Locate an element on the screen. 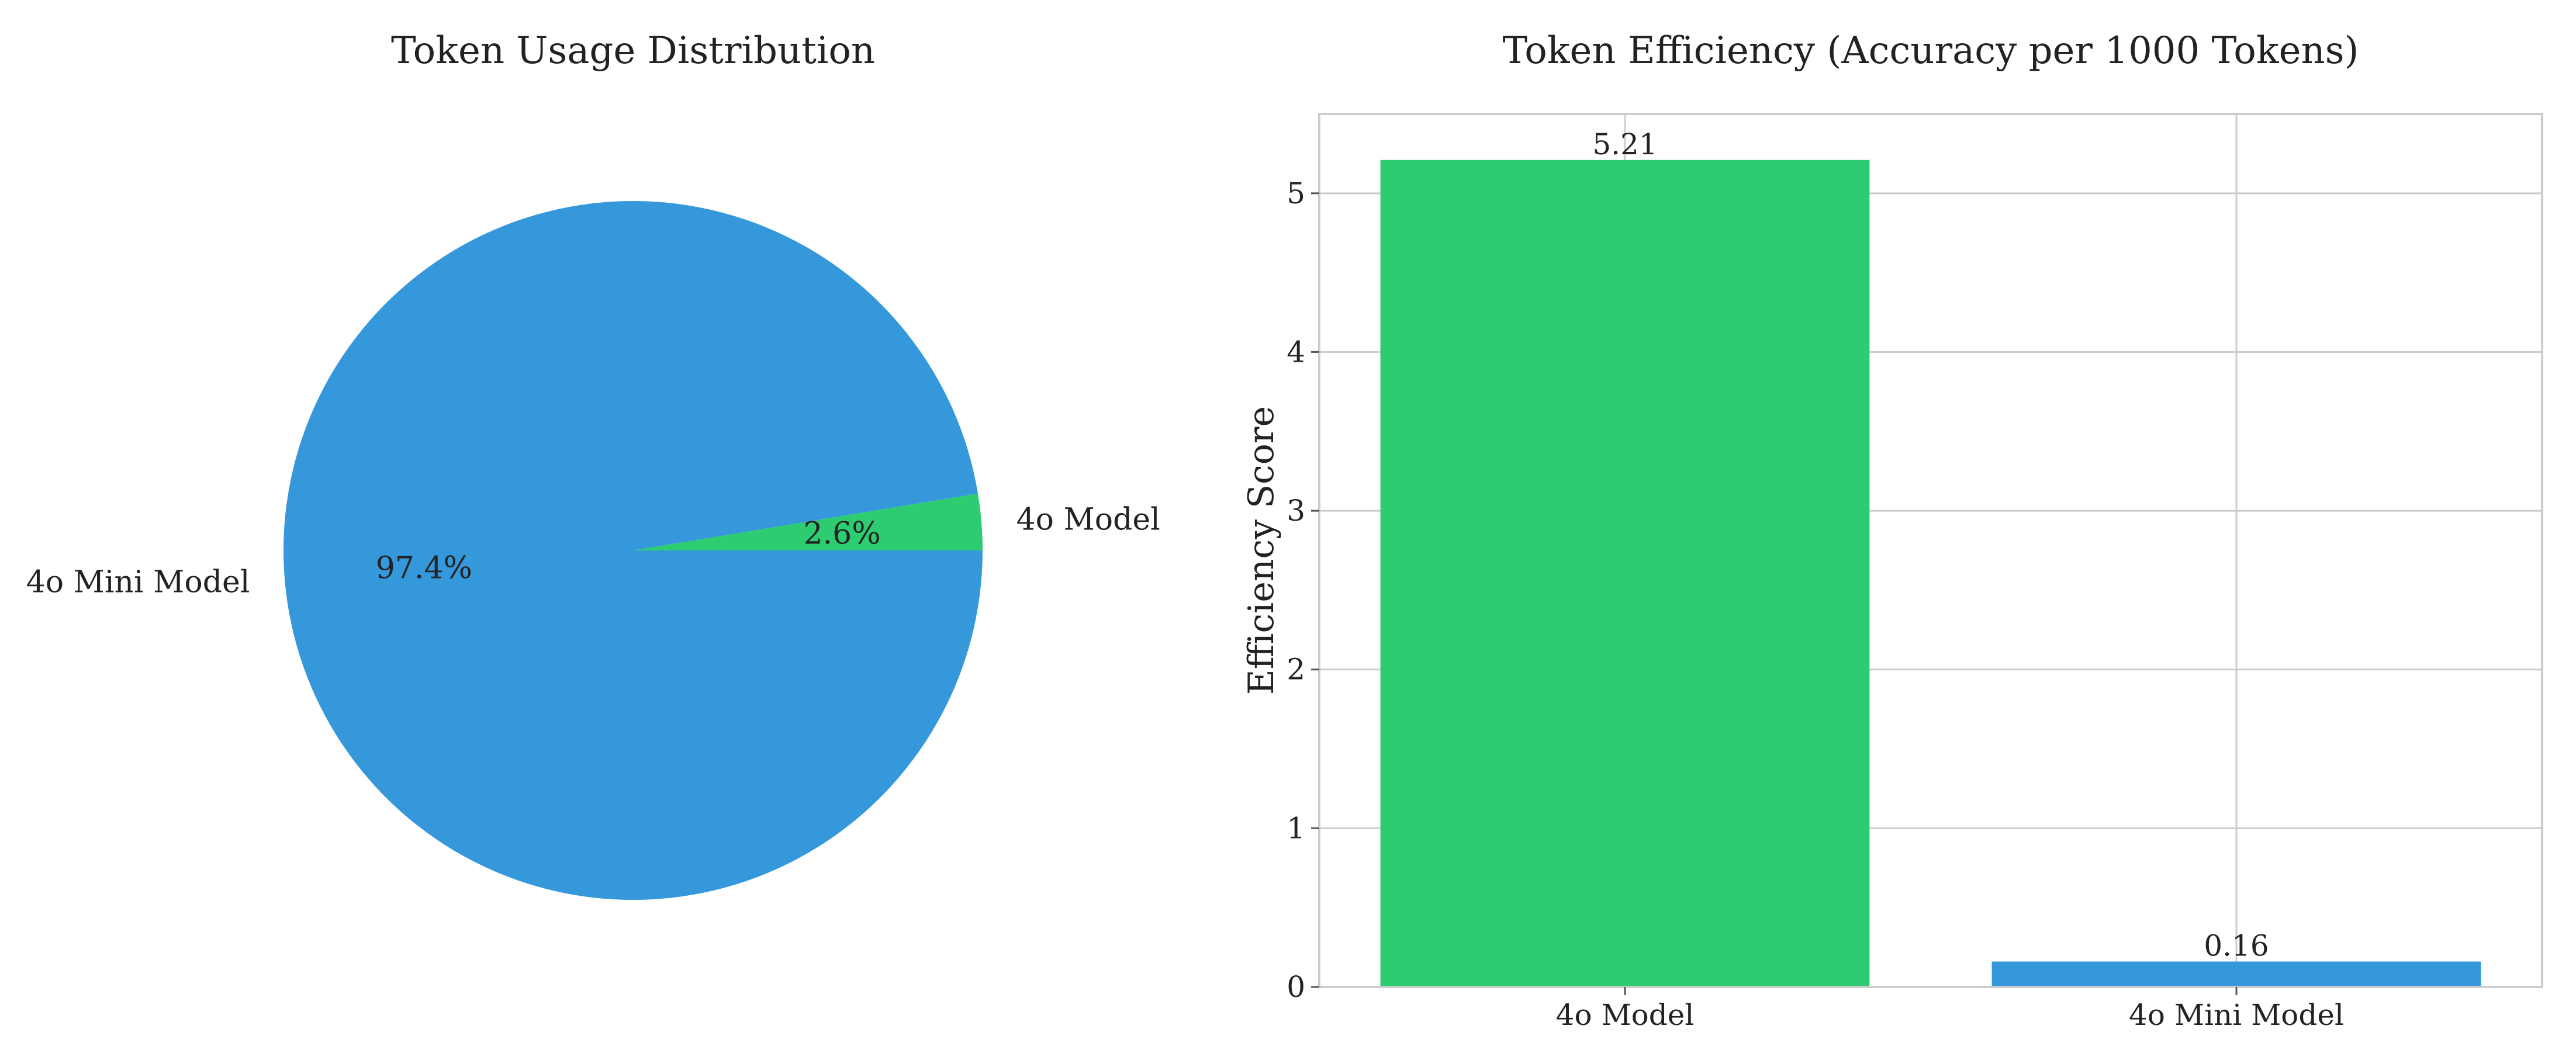 The width and height of the screenshot is (2576, 1060). y-tick-label: 5 is located at coordinates (1296, 193).